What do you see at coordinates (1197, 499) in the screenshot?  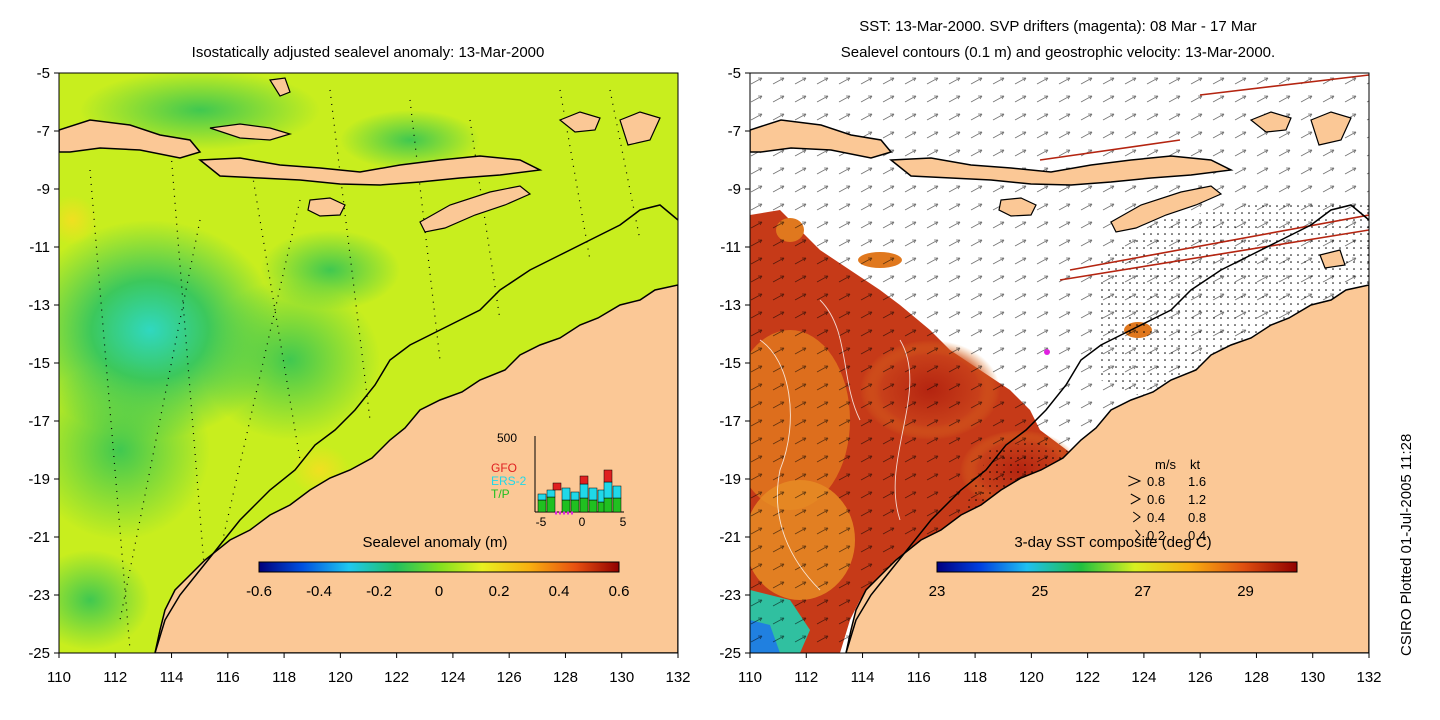 I see `velocity-key-kt: 1.2` at bounding box center [1197, 499].